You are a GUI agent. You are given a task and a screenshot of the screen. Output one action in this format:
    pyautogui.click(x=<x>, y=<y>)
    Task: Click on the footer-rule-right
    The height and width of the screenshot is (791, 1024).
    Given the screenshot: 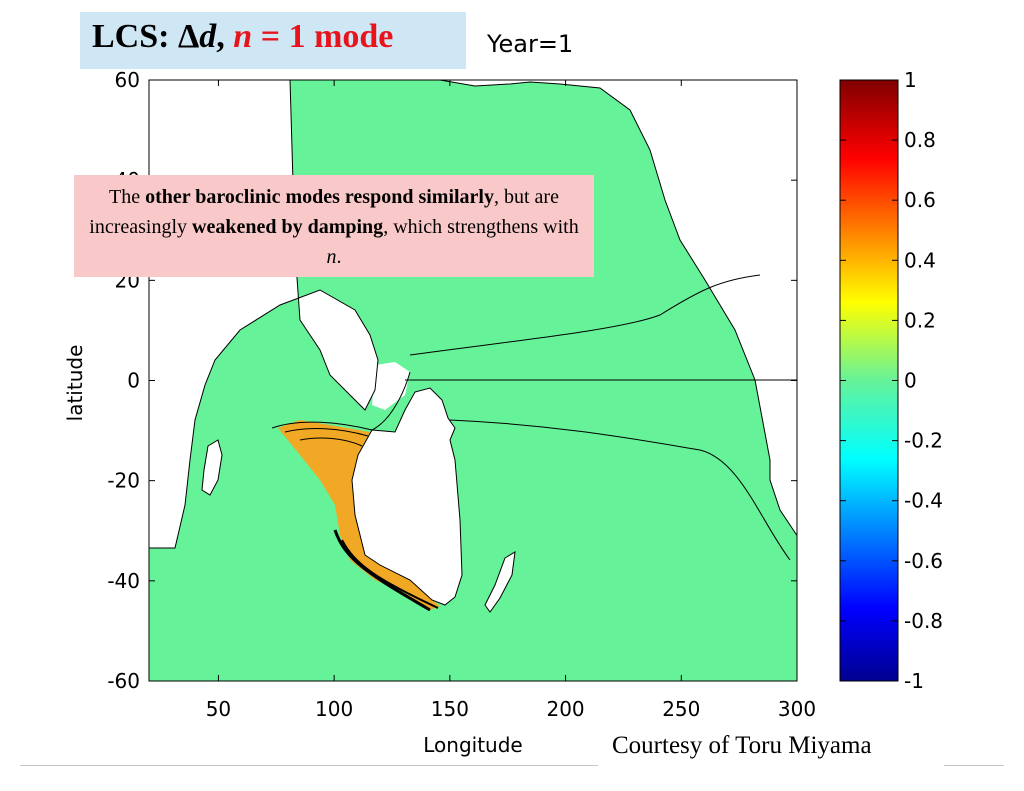 What is the action you would take?
    pyautogui.click(x=974, y=765)
    